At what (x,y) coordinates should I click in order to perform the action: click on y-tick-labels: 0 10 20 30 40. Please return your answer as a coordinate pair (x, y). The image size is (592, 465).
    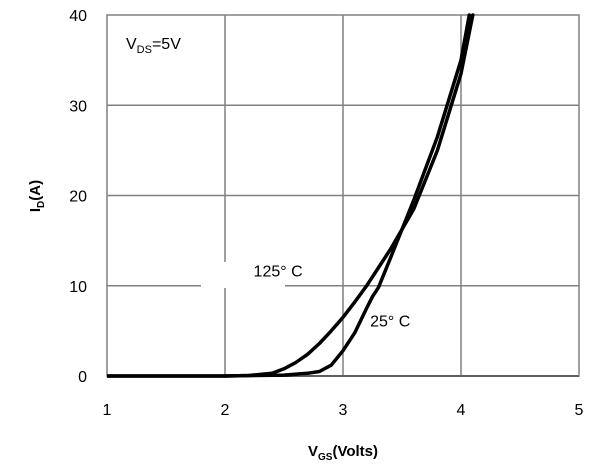
    Looking at the image, I should click on (78, 197).